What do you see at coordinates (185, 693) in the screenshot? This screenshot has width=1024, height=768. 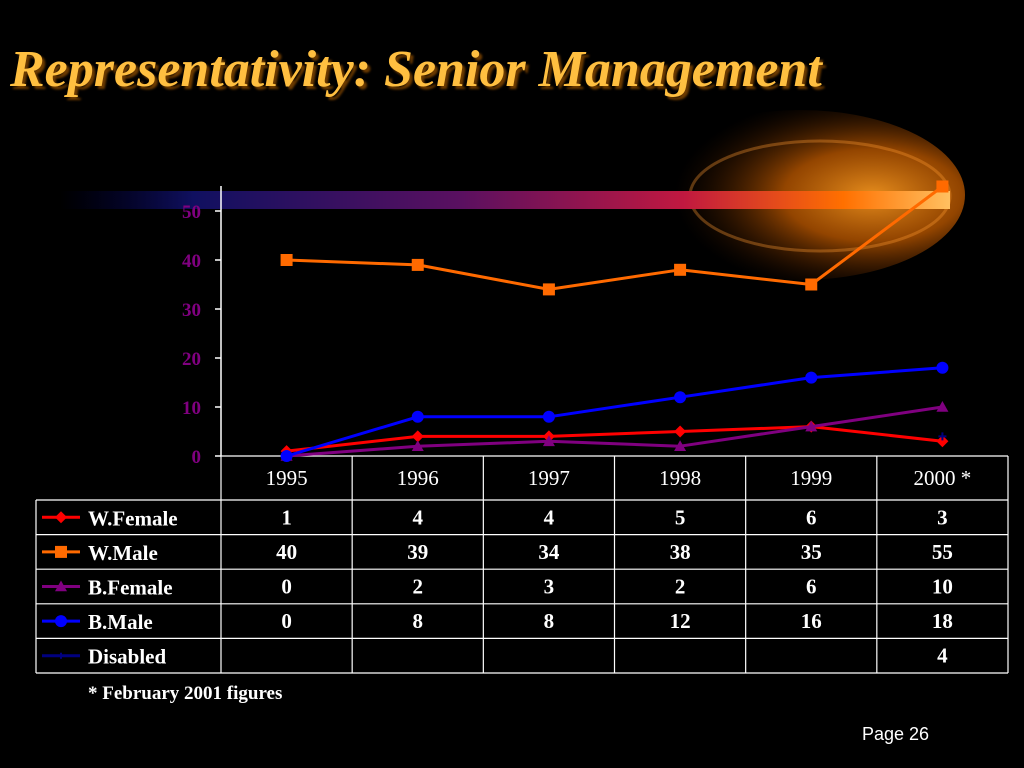 I see `footnote: * February 2001 figures` at bounding box center [185, 693].